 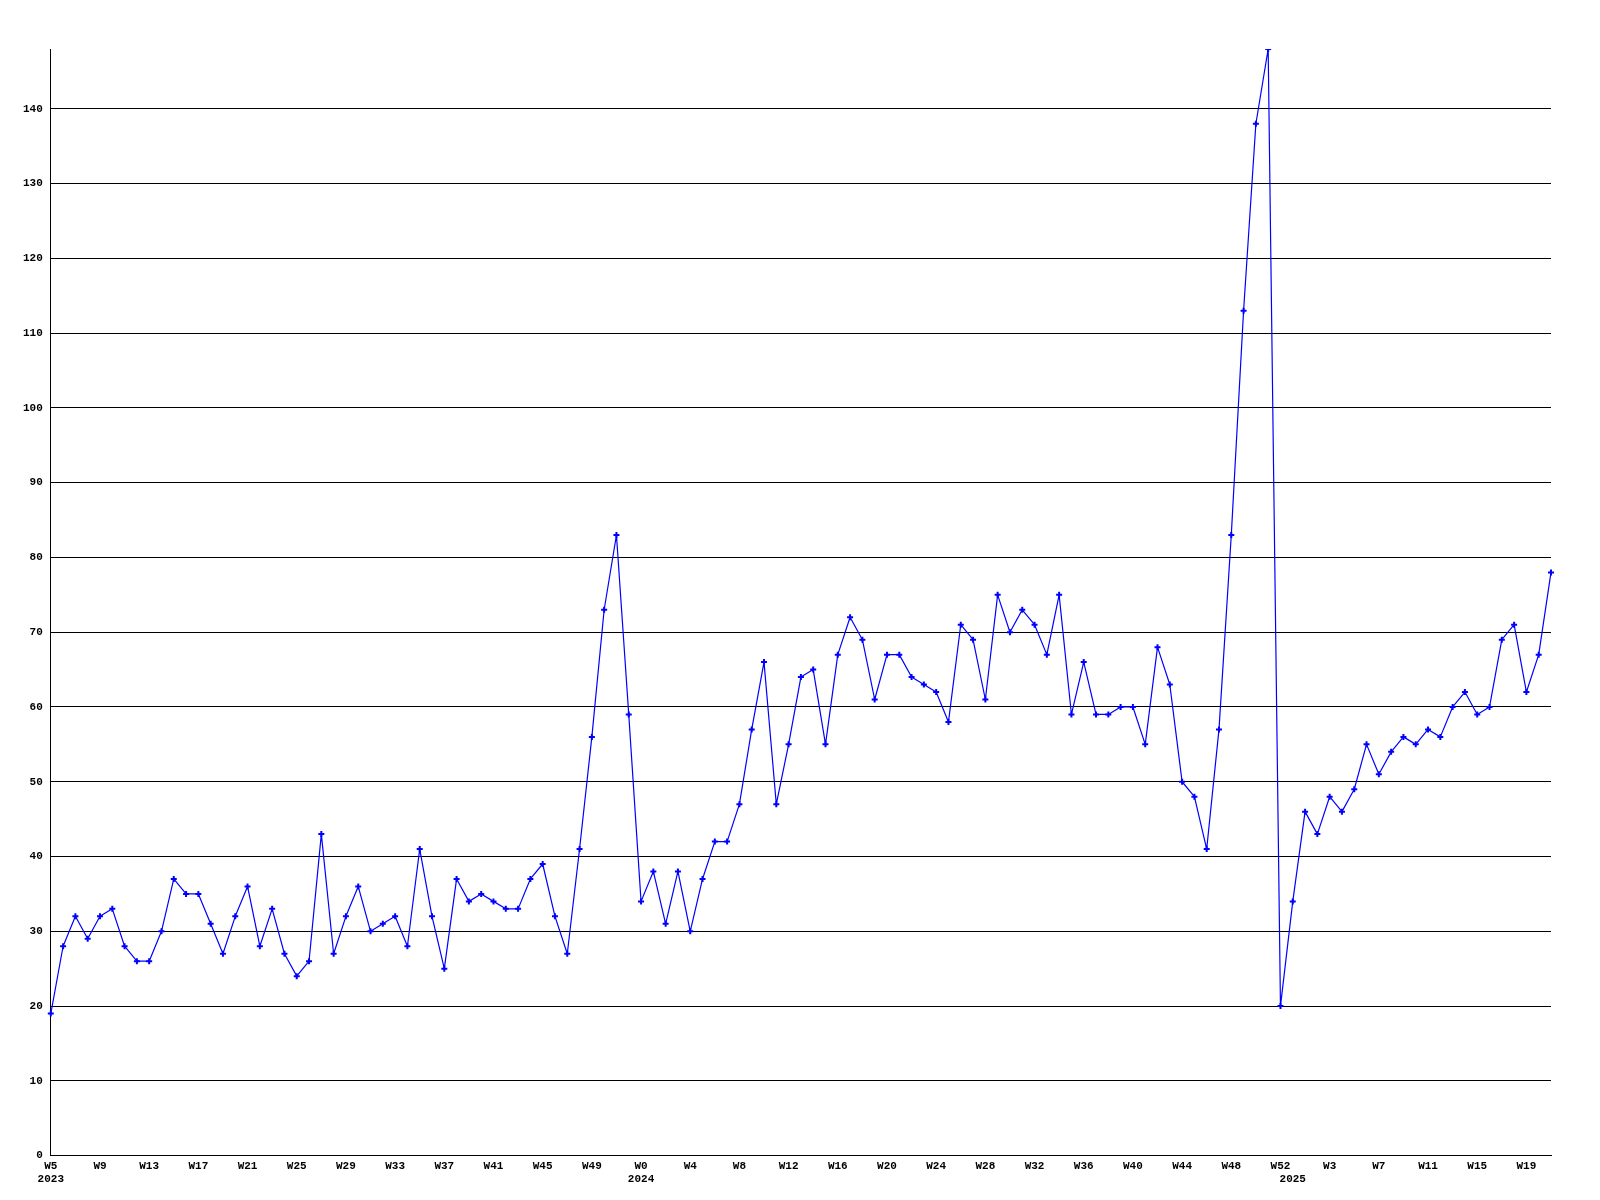 I want to click on x-tick-label: W5 2023, so click(x=51, y=1172).